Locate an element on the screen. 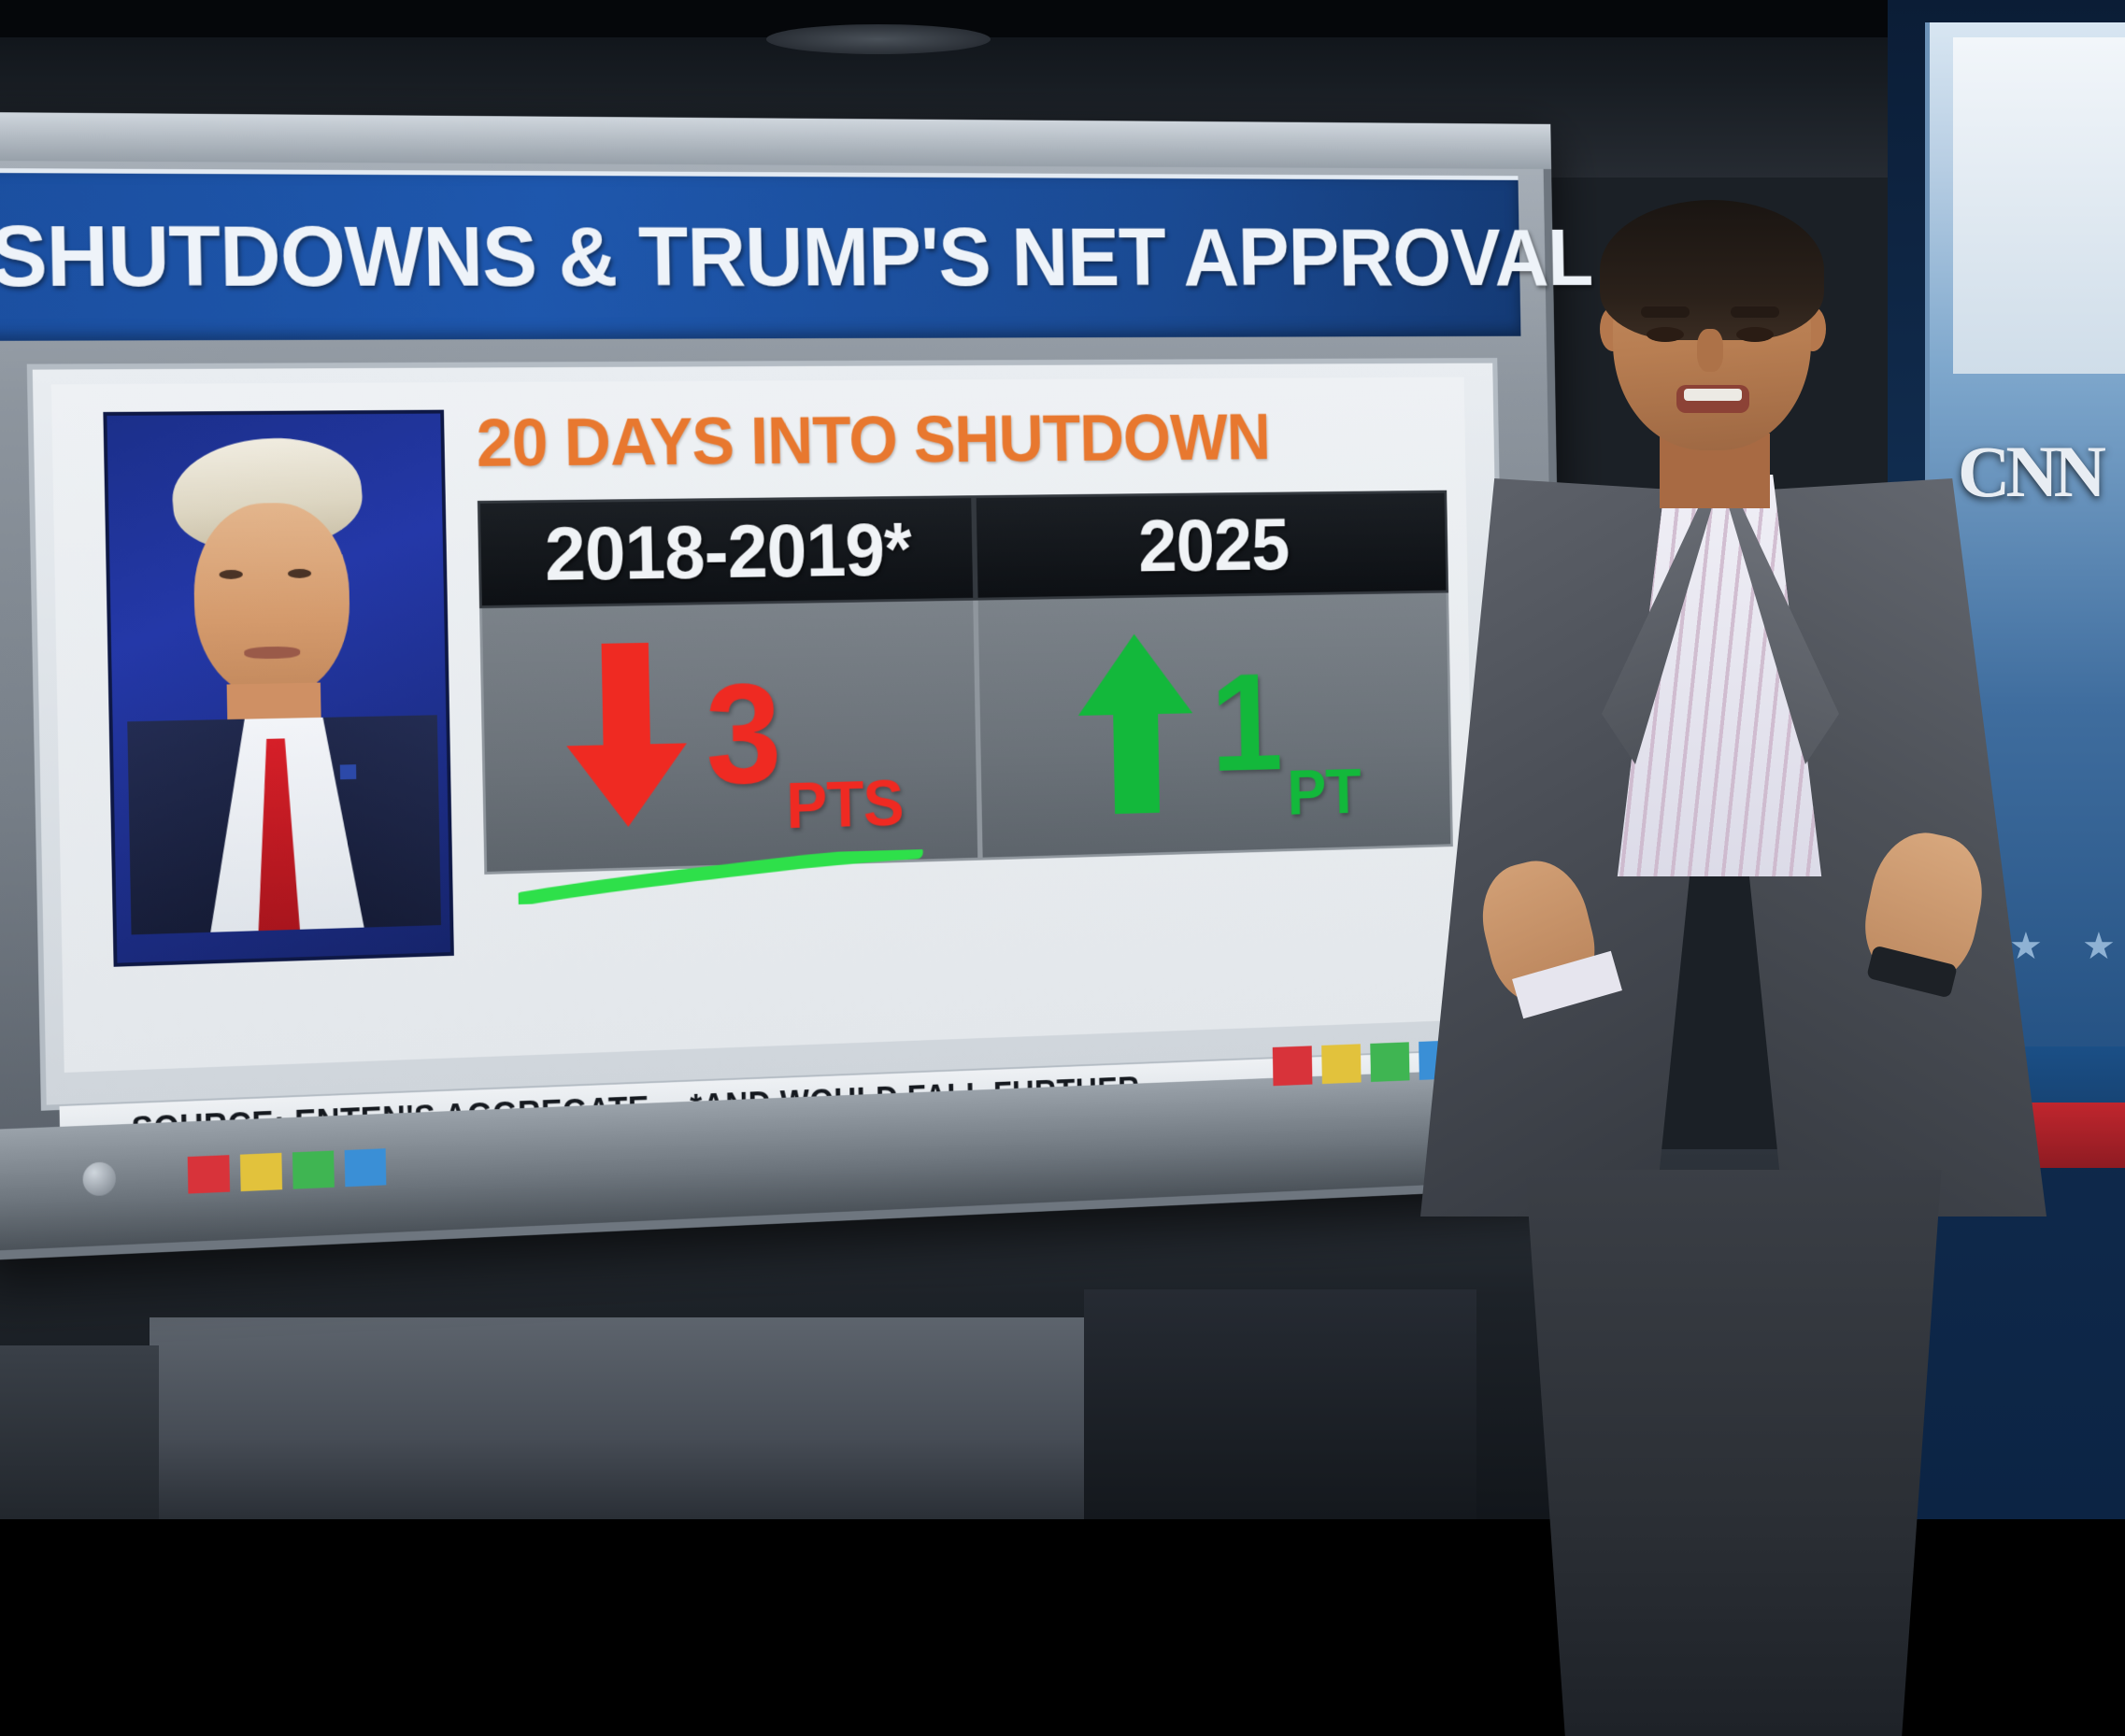 This screenshot has width=2125, height=1736. chart-columns: 2018-2019* 3 PTS is located at coordinates (965, 682).